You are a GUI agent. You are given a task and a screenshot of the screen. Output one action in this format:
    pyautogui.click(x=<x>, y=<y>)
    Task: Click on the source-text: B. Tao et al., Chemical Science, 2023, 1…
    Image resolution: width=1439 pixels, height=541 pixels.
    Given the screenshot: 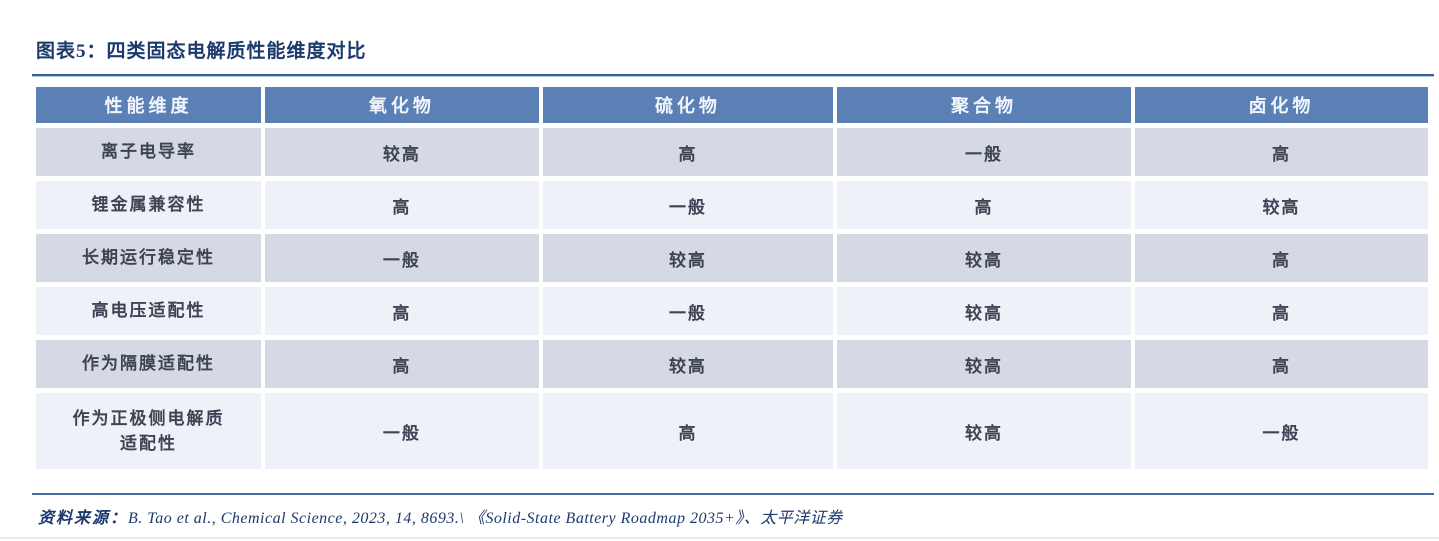 What is the action you would take?
    pyautogui.click(x=485, y=518)
    